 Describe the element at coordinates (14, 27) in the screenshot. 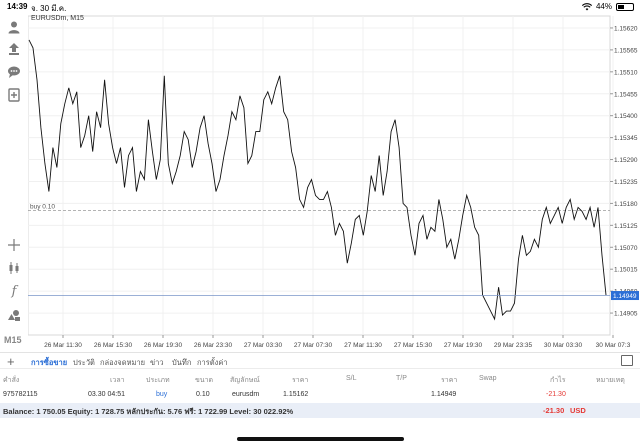

I see `account-icon` at that location.